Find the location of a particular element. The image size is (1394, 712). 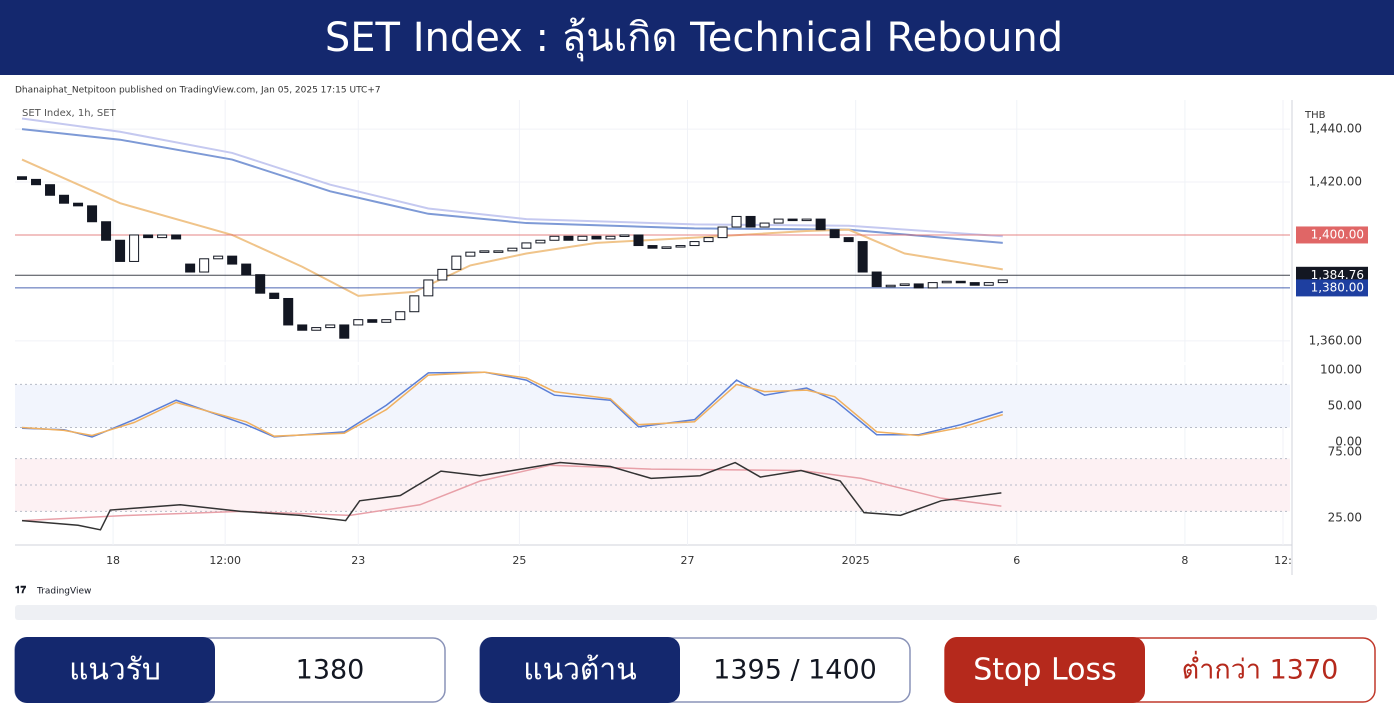

price-label-box is located at coordinates (1332, 288).